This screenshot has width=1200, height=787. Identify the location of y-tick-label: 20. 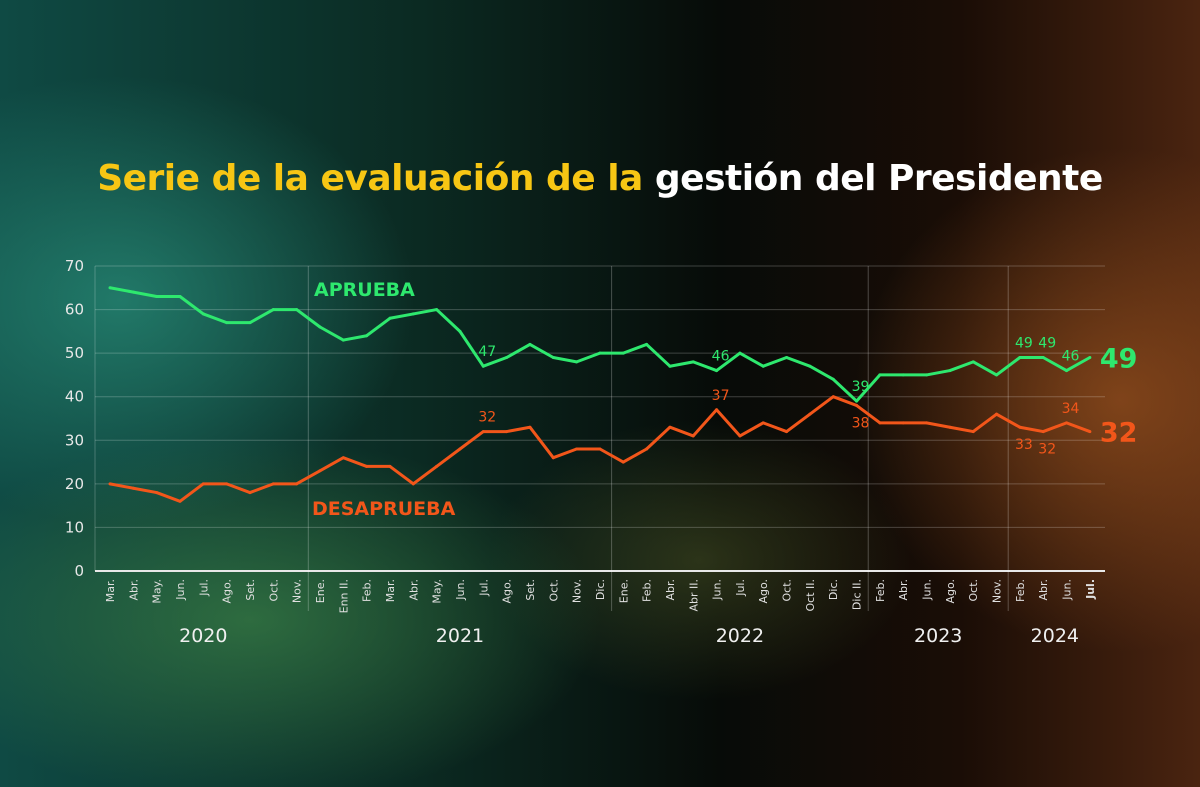
(74, 484).